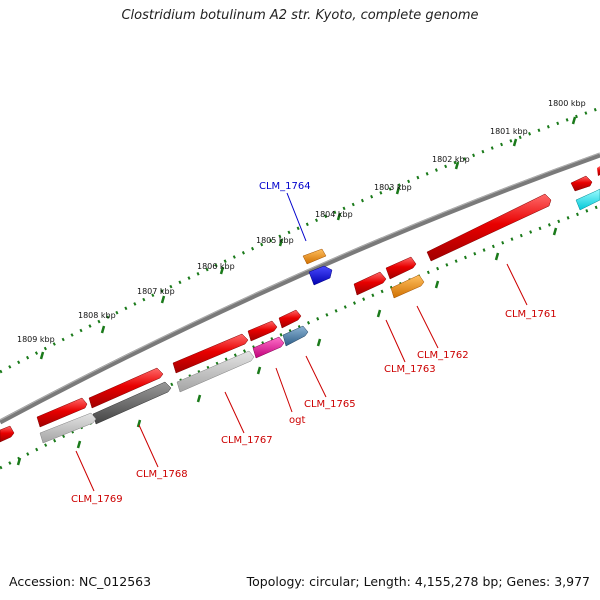  I want to click on gene-clm1769-bottom, so click(68, 428).